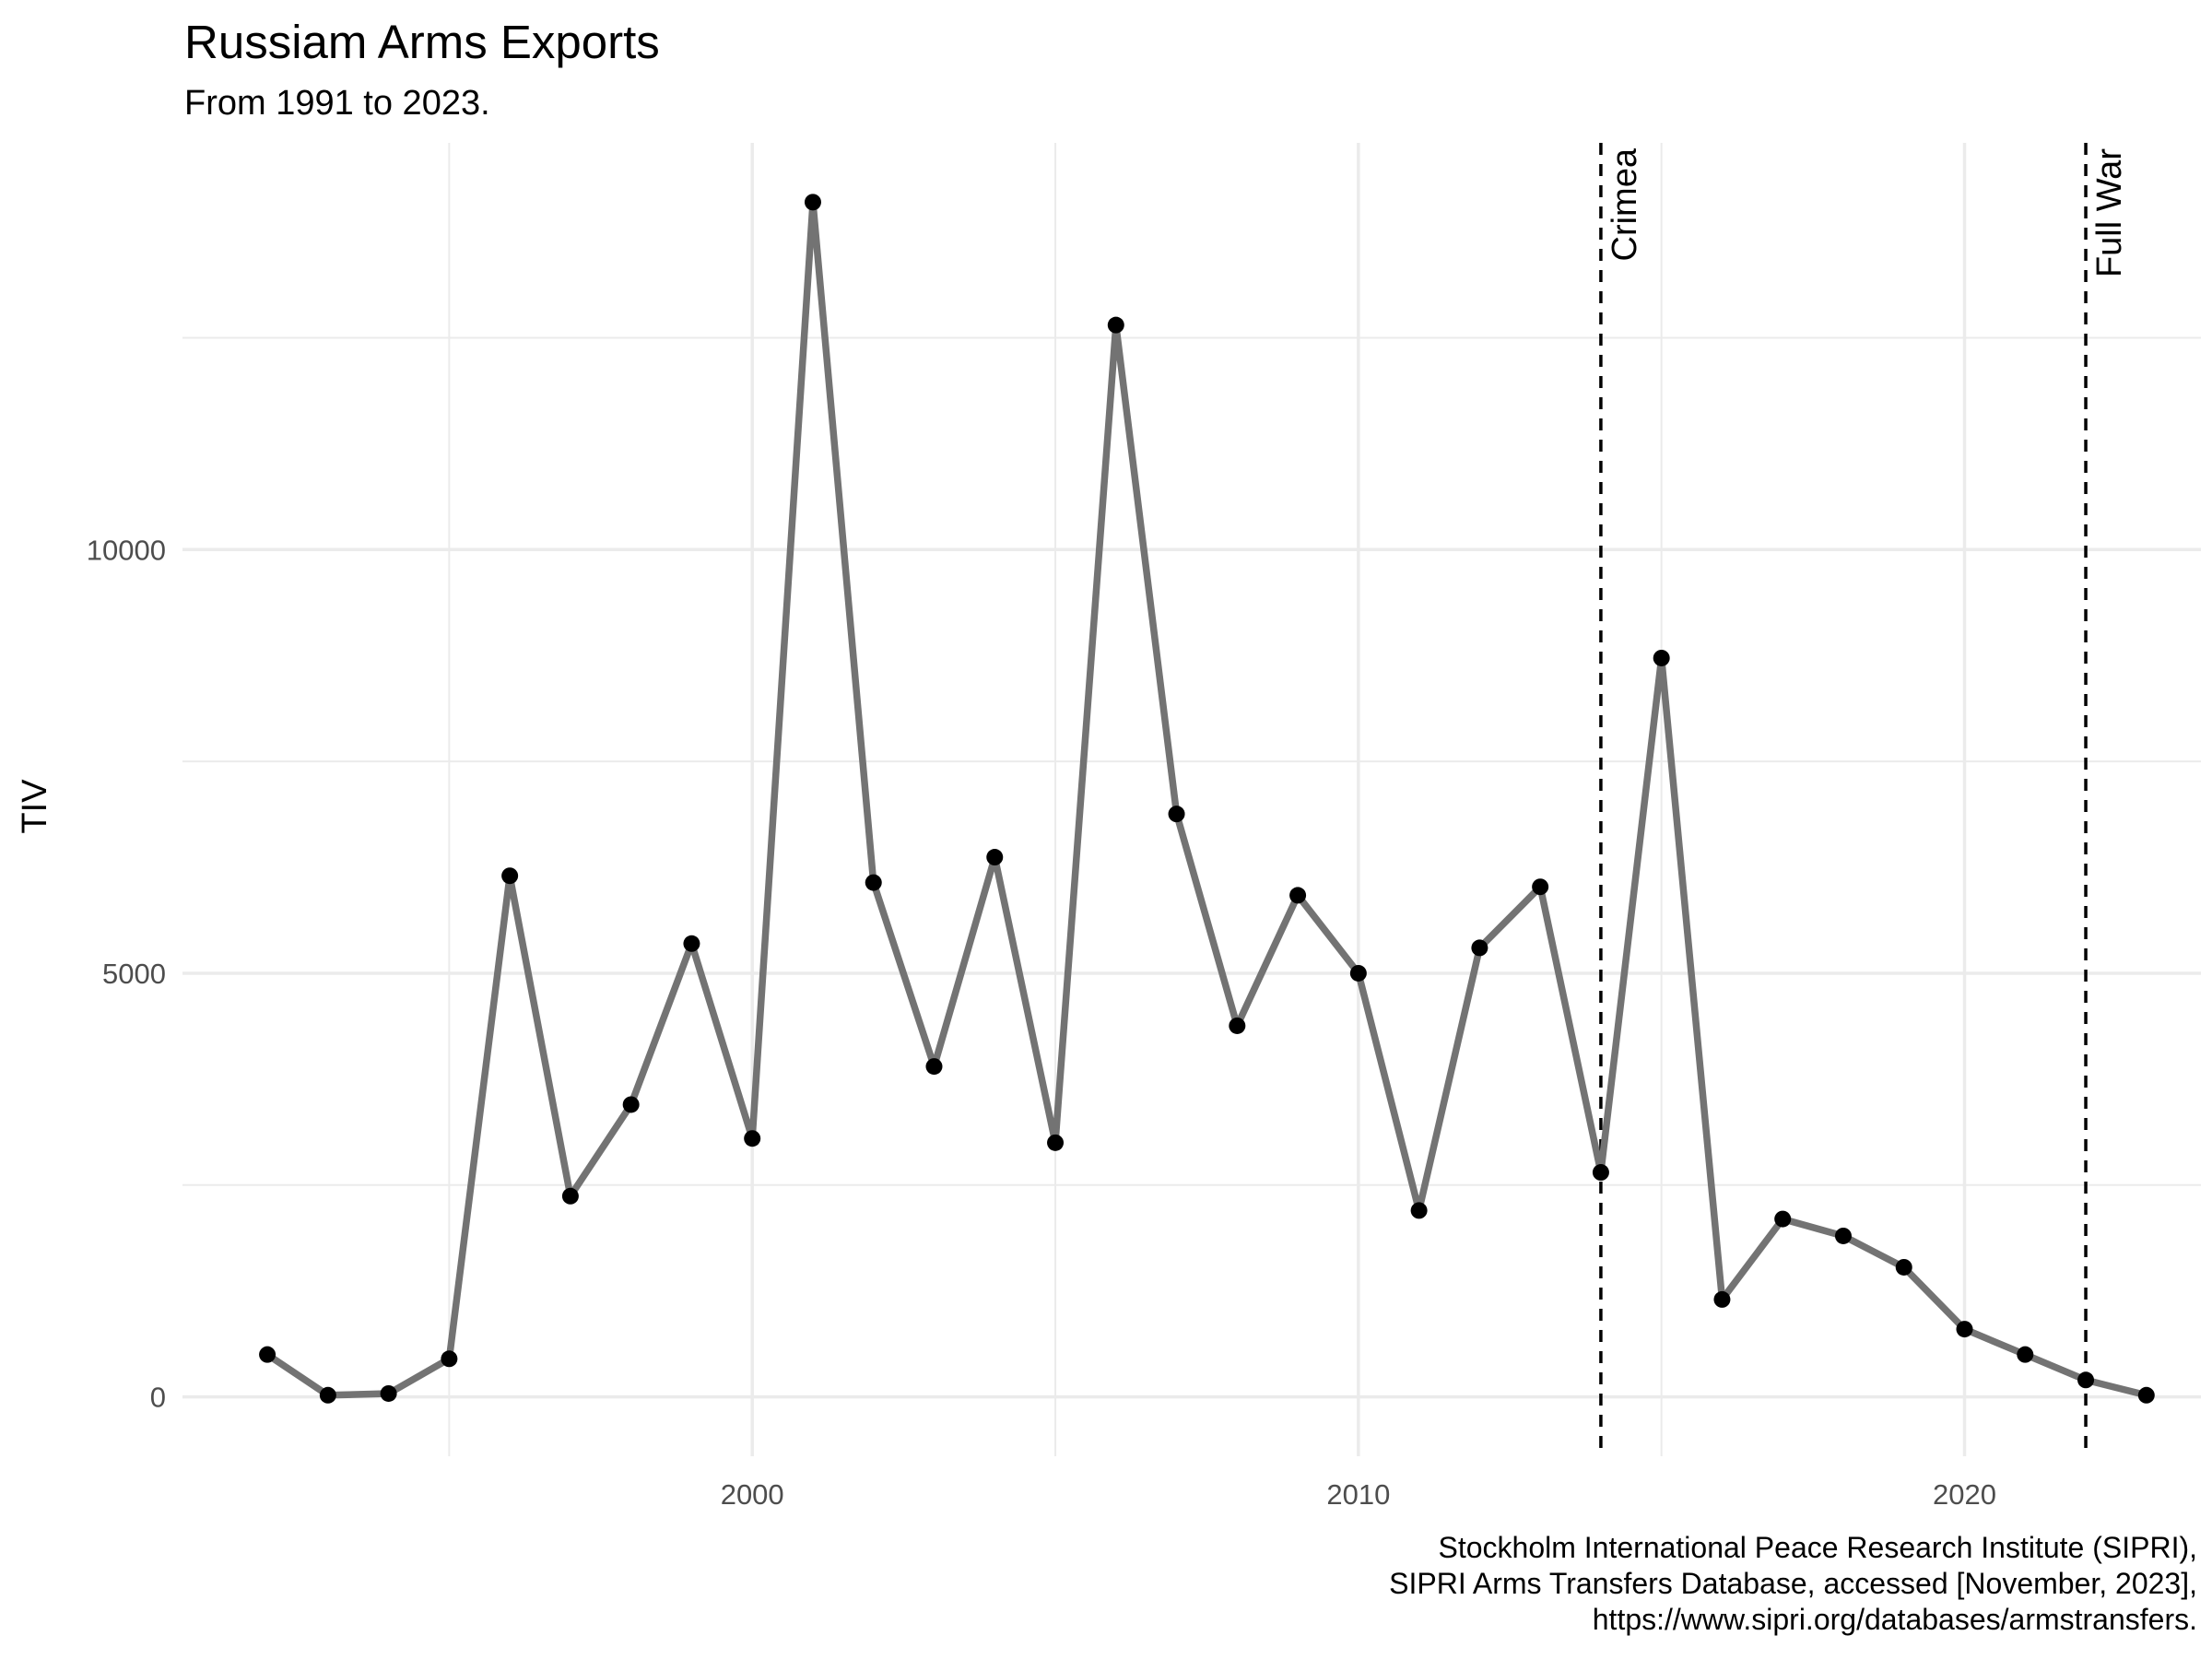 The width and height of the screenshot is (2212, 1659). I want to click on y-tick-label: 5000, so click(134, 974).